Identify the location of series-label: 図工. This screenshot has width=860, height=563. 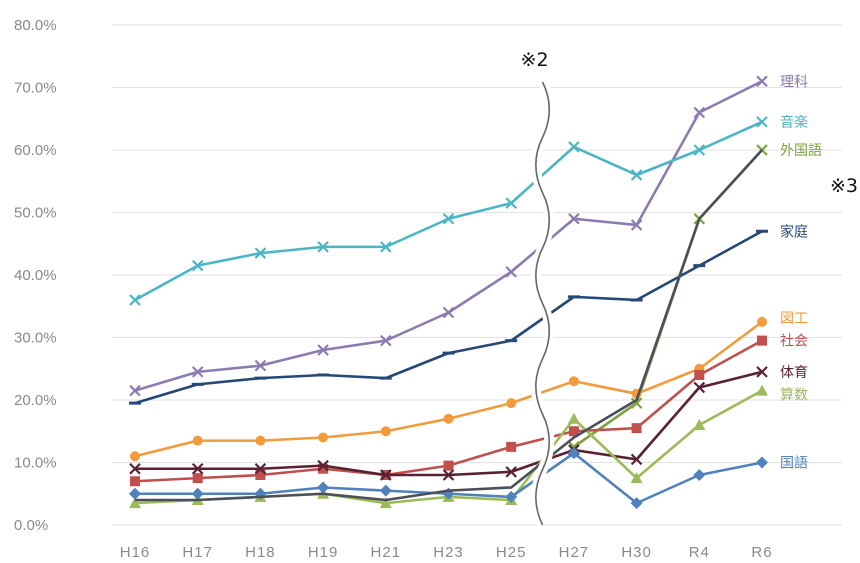
(794, 319).